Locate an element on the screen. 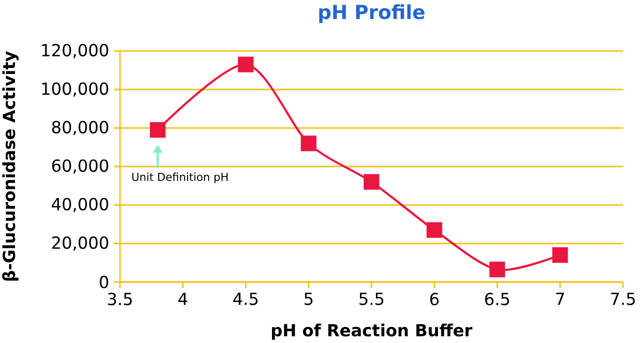 This screenshot has width=640, height=343. x-tick-label: 7.5 is located at coordinates (623, 299).